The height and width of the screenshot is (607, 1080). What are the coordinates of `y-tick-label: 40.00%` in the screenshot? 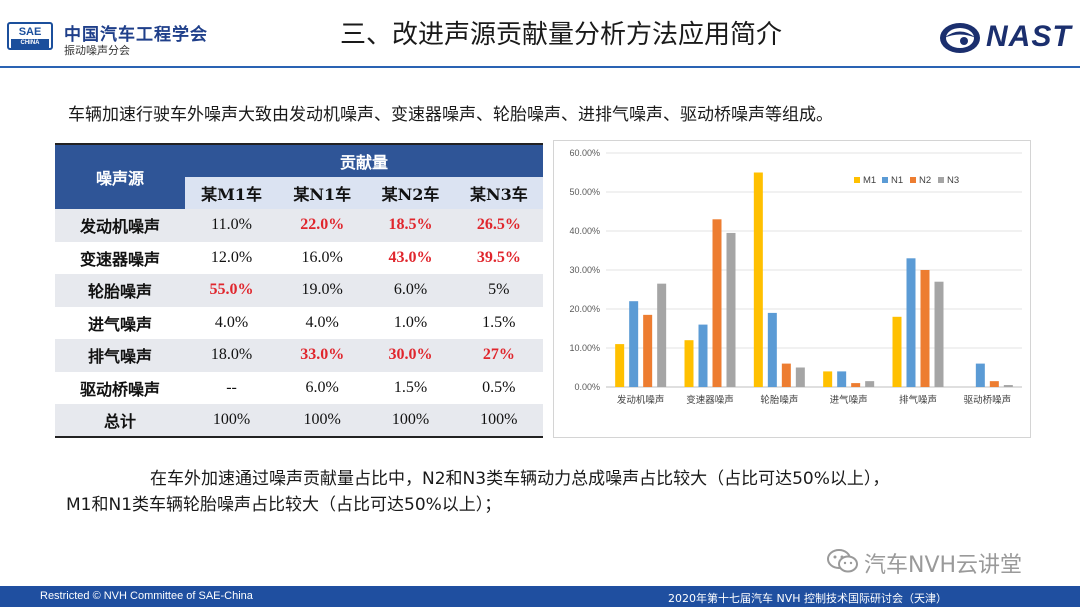 It's located at (584, 231).